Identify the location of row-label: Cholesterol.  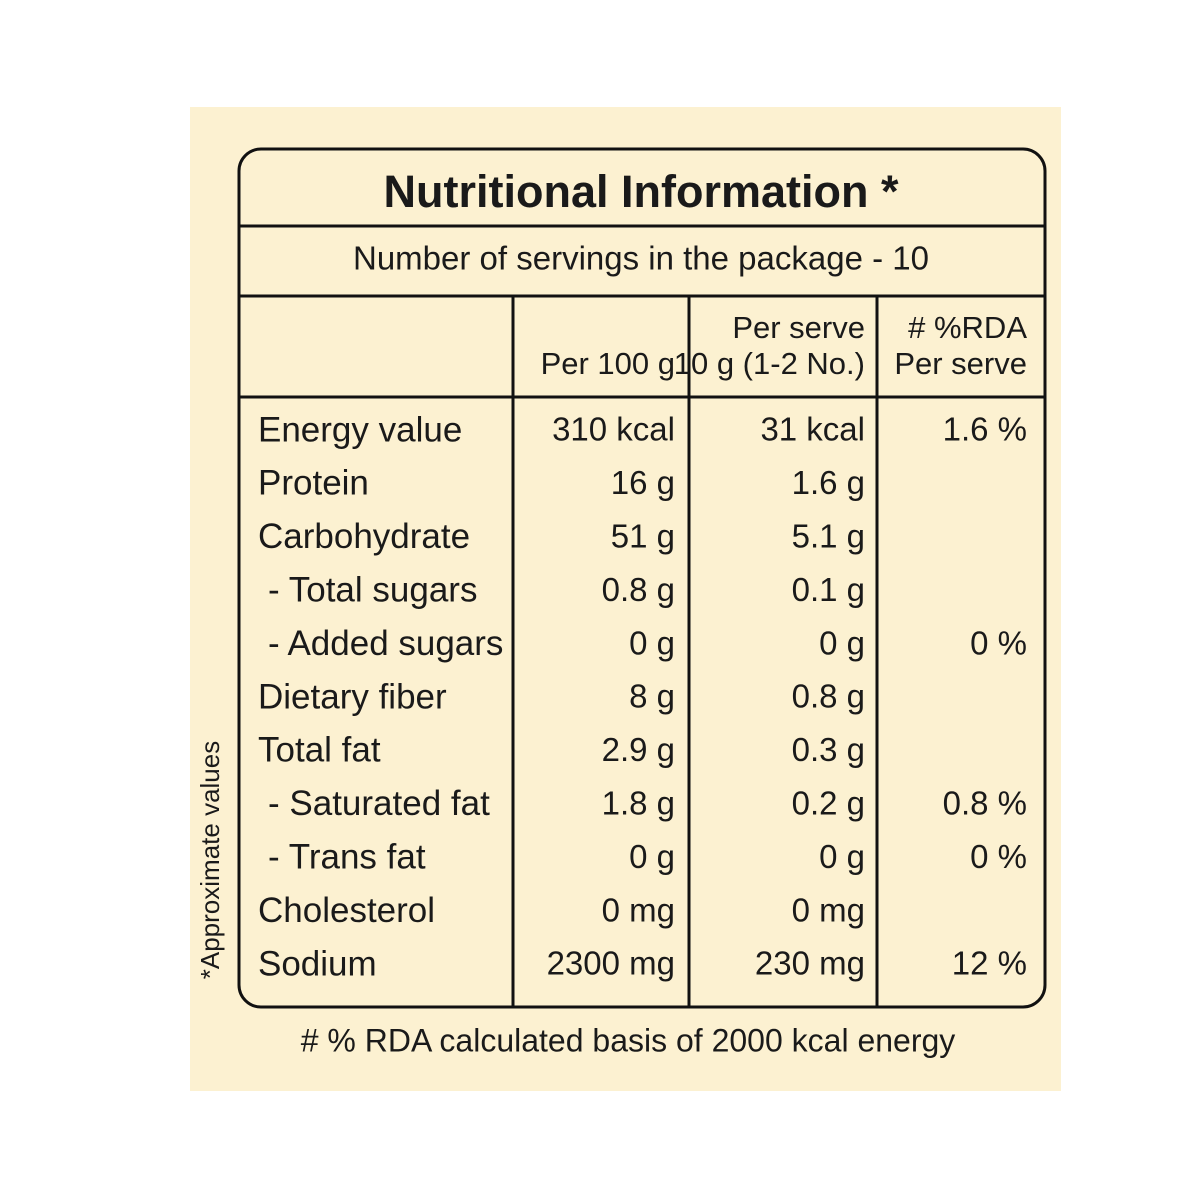
(346, 910).